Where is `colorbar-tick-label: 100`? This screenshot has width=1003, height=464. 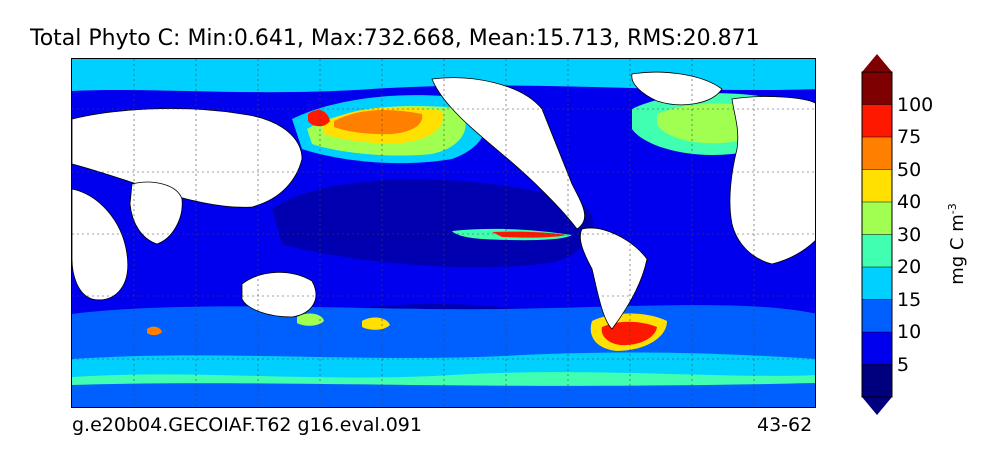
colorbar-tick-label: 100 is located at coordinates (915, 104).